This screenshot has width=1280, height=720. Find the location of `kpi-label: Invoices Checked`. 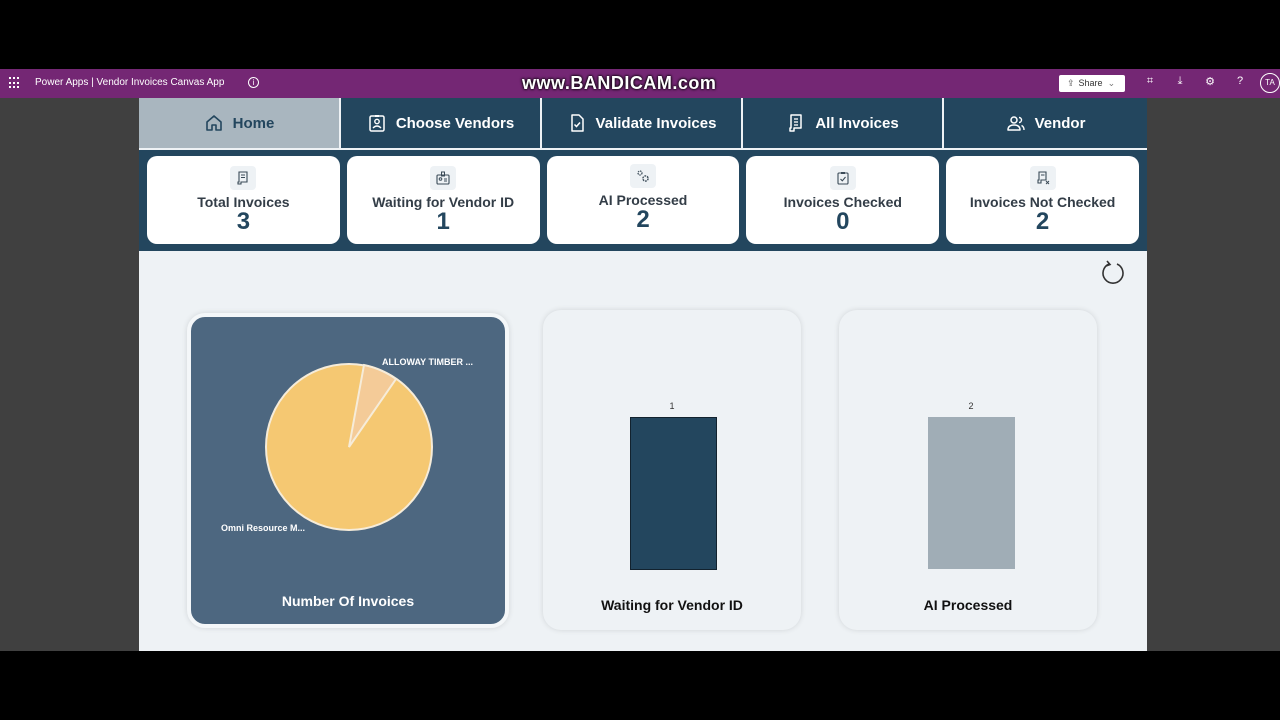

kpi-label: Invoices Checked is located at coordinates (842, 202).